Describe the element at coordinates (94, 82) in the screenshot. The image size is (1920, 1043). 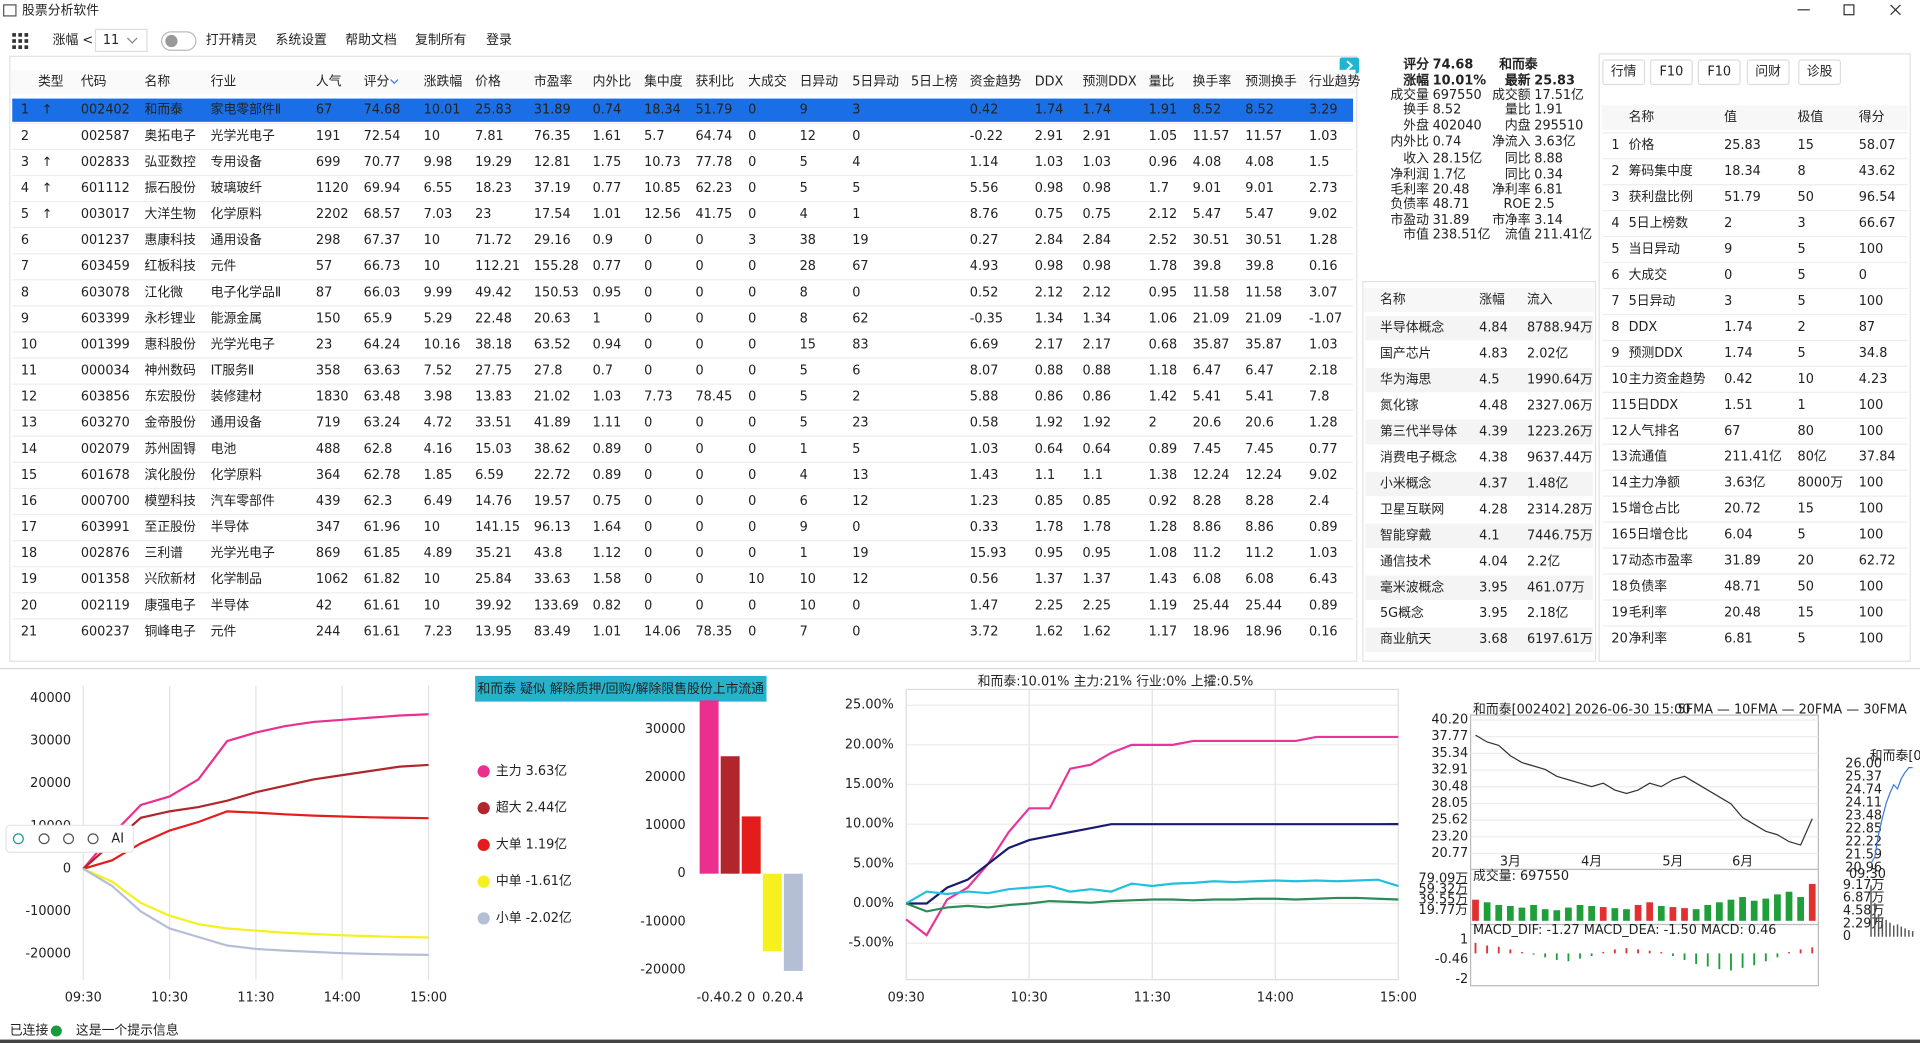
I see `column-header: 代码` at that location.